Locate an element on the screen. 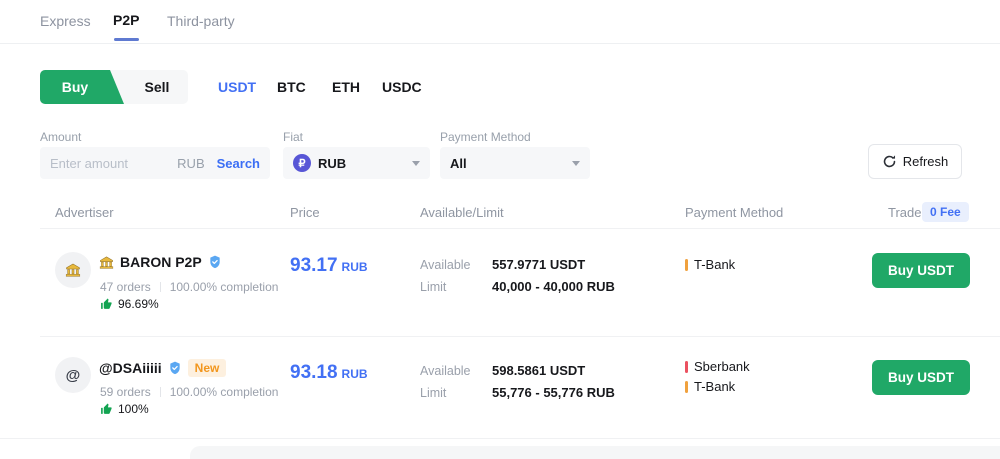 Image resolution: width=1000 pixels, height=459 pixels. new-badge: New is located at coordinates (207, 368).